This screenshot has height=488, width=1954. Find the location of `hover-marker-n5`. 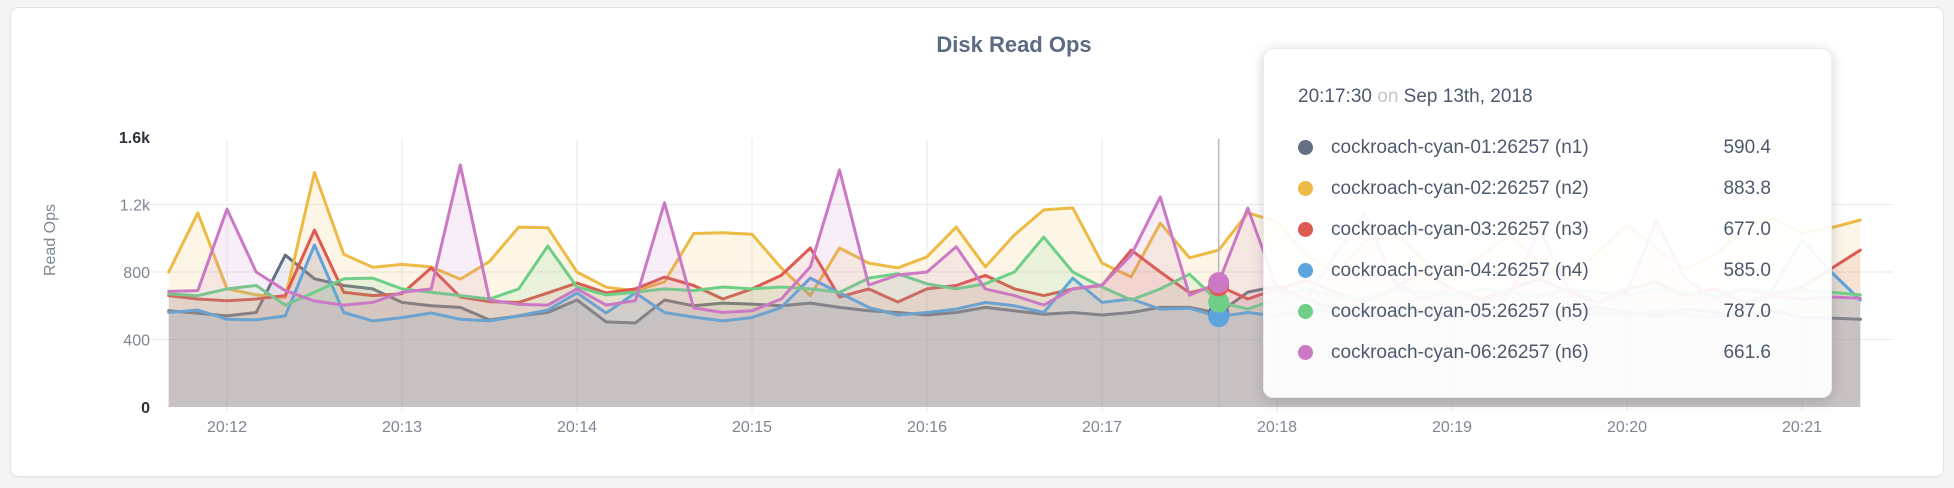

hover-marker-n5 is located at coordinates (1219, 302).